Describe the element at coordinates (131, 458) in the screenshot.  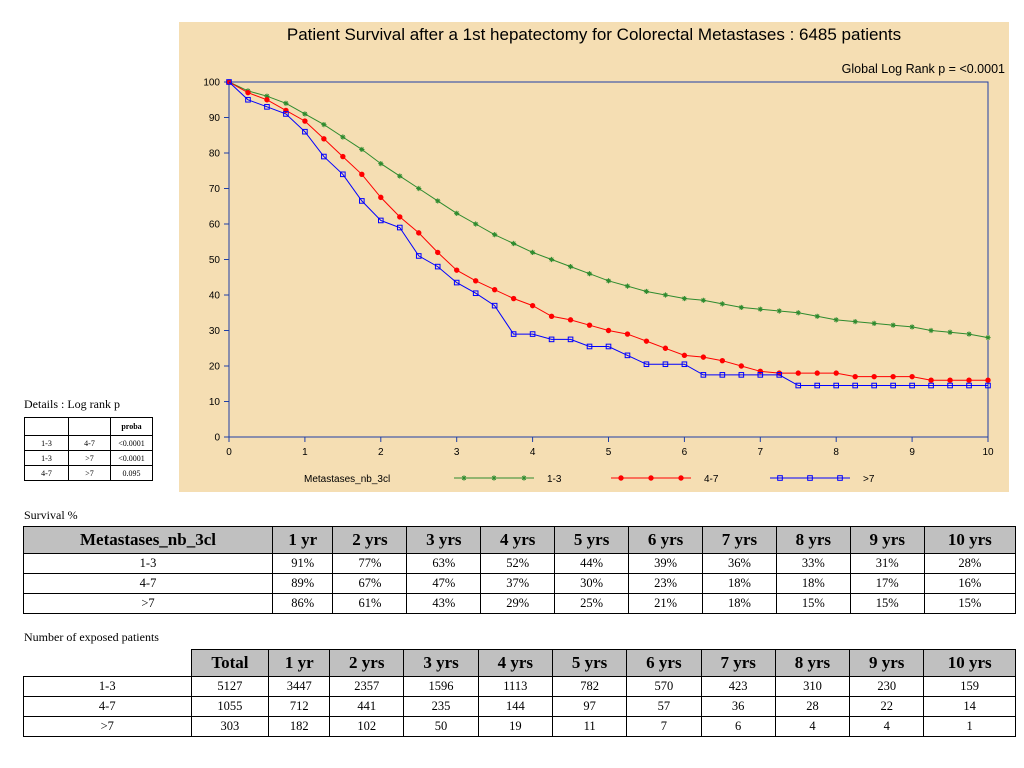
I see `logrank-cell: <0.0001` at that location.